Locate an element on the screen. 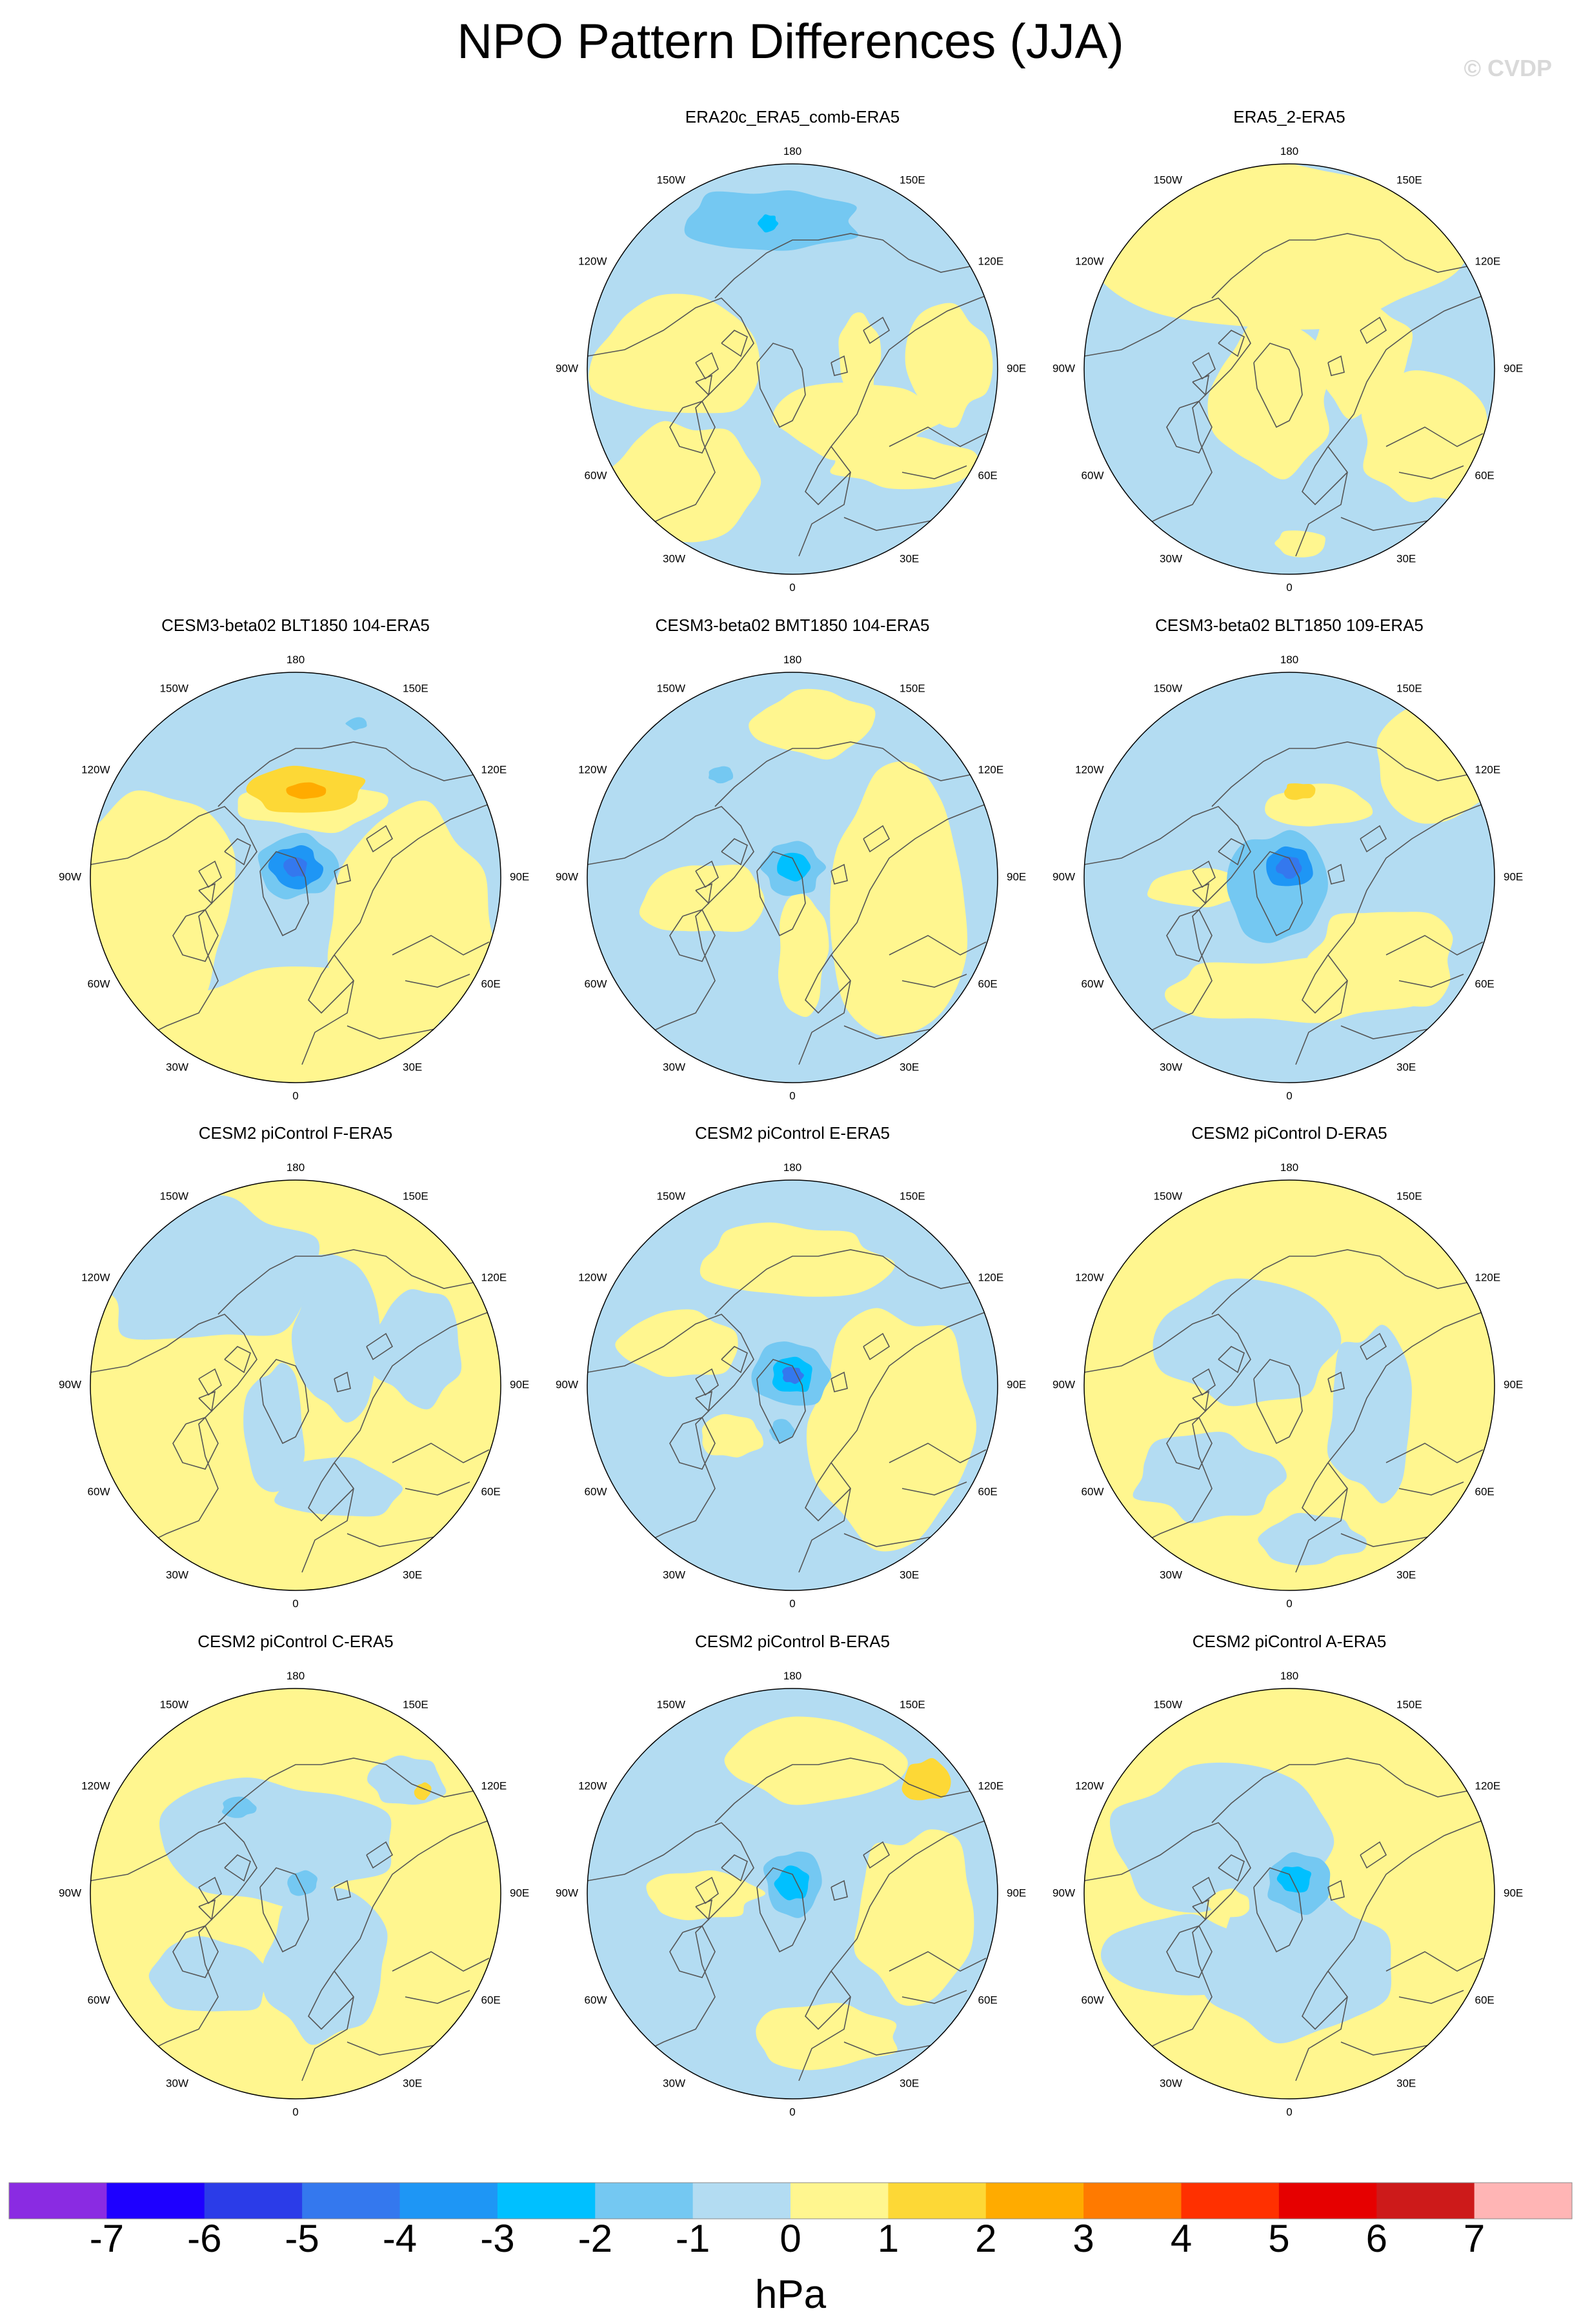  panel-title: CESM2 piControl B-ERA5 is located at coordinates (792, 1641).